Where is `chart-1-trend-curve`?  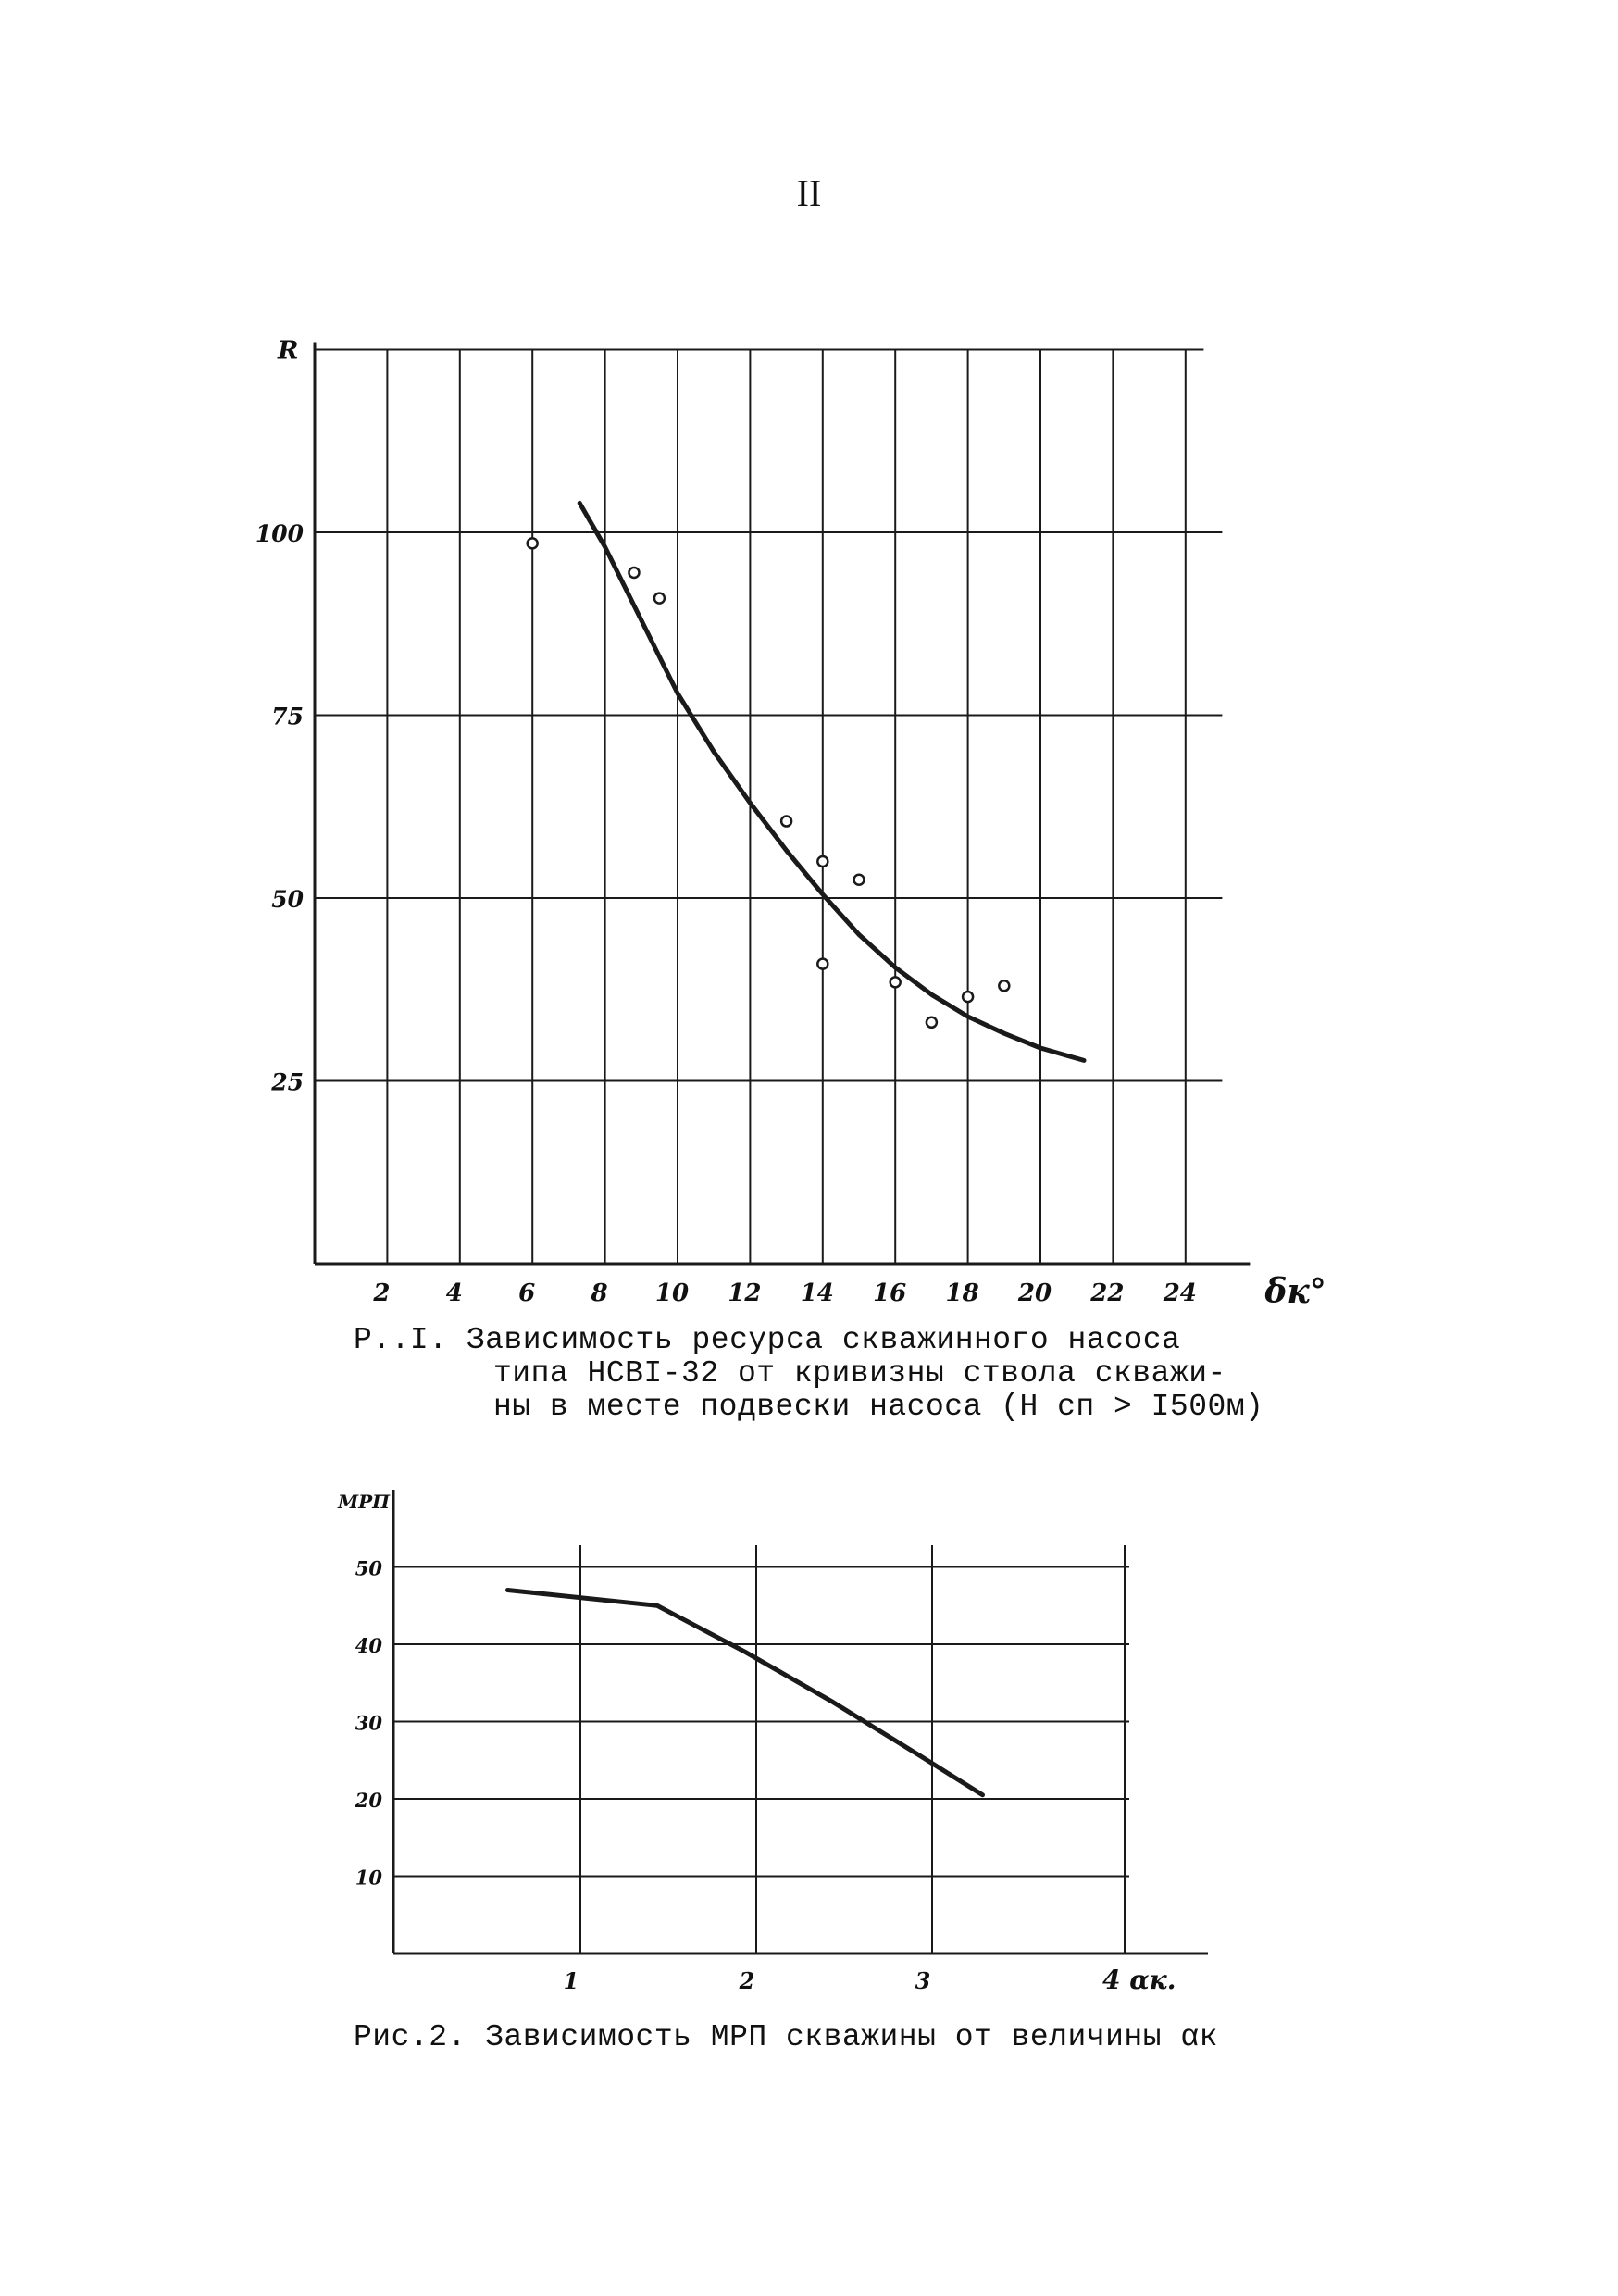
chart-1-trend-curve is located at coordinates (832, 781).